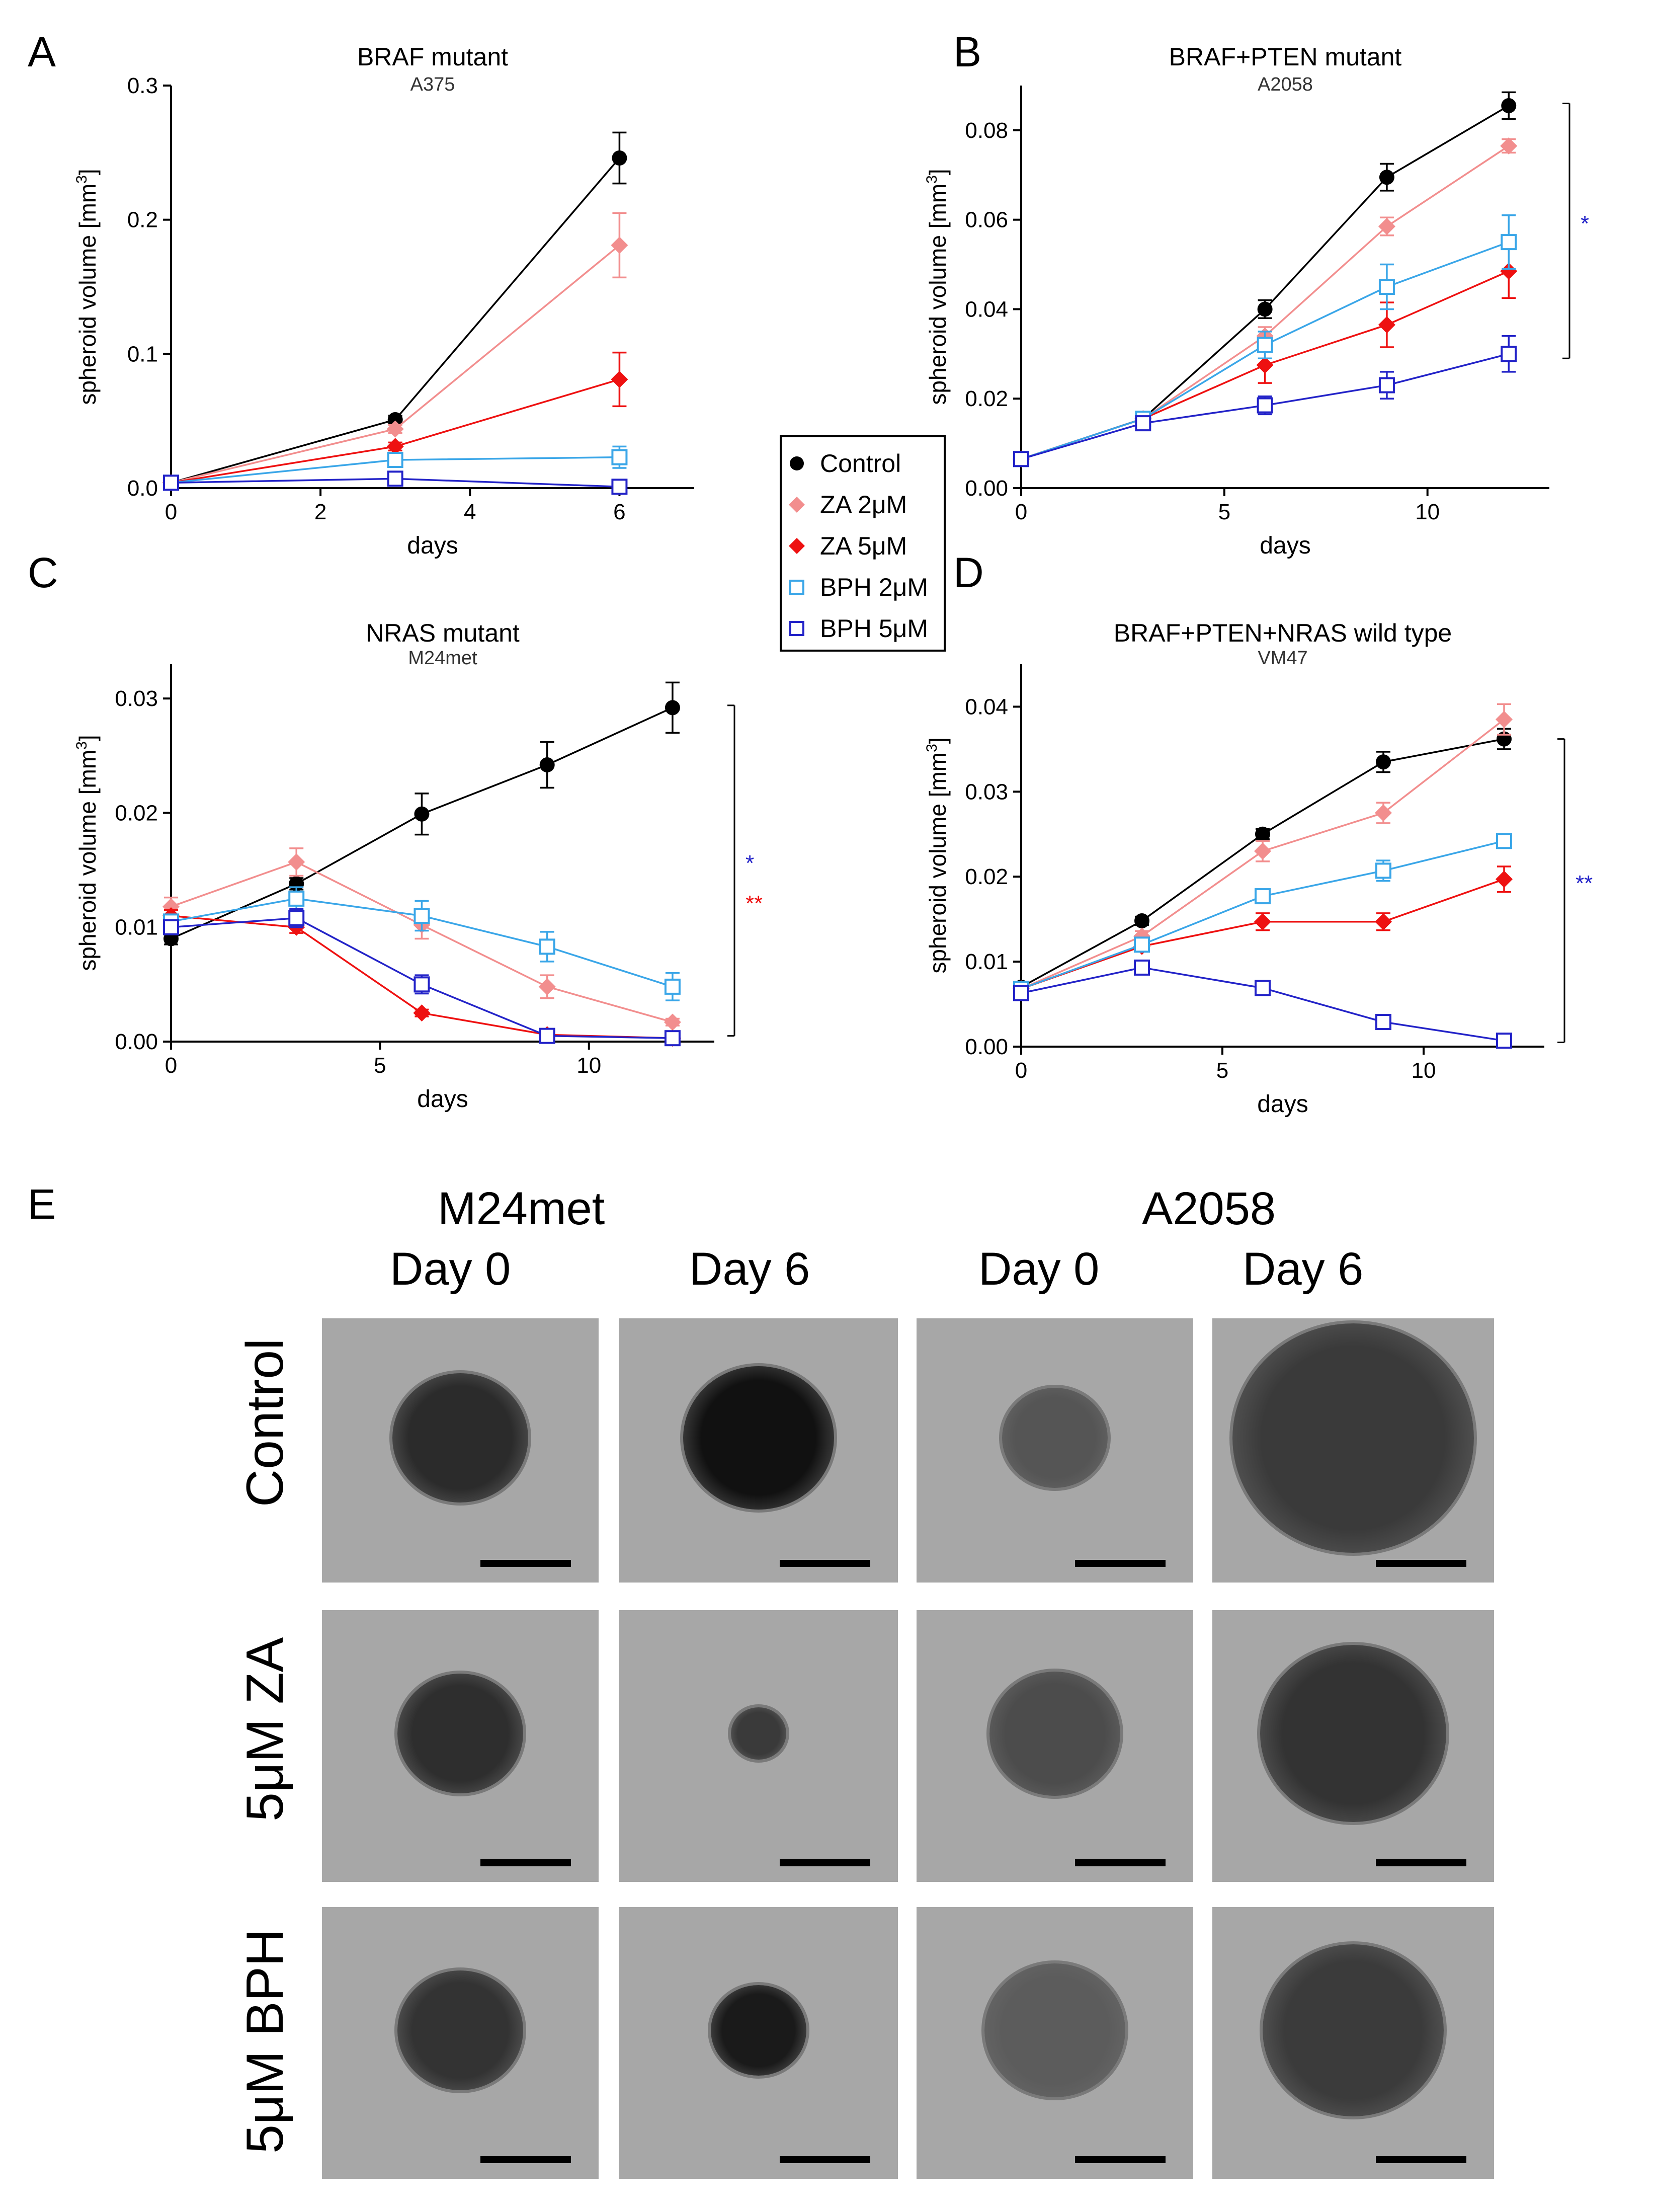 The width and height of the screenshot is (1655, 2212). Describe the element at coordinates (874, 628) in the screenshot. I see `legend-label: BPH 5μM` at that location.